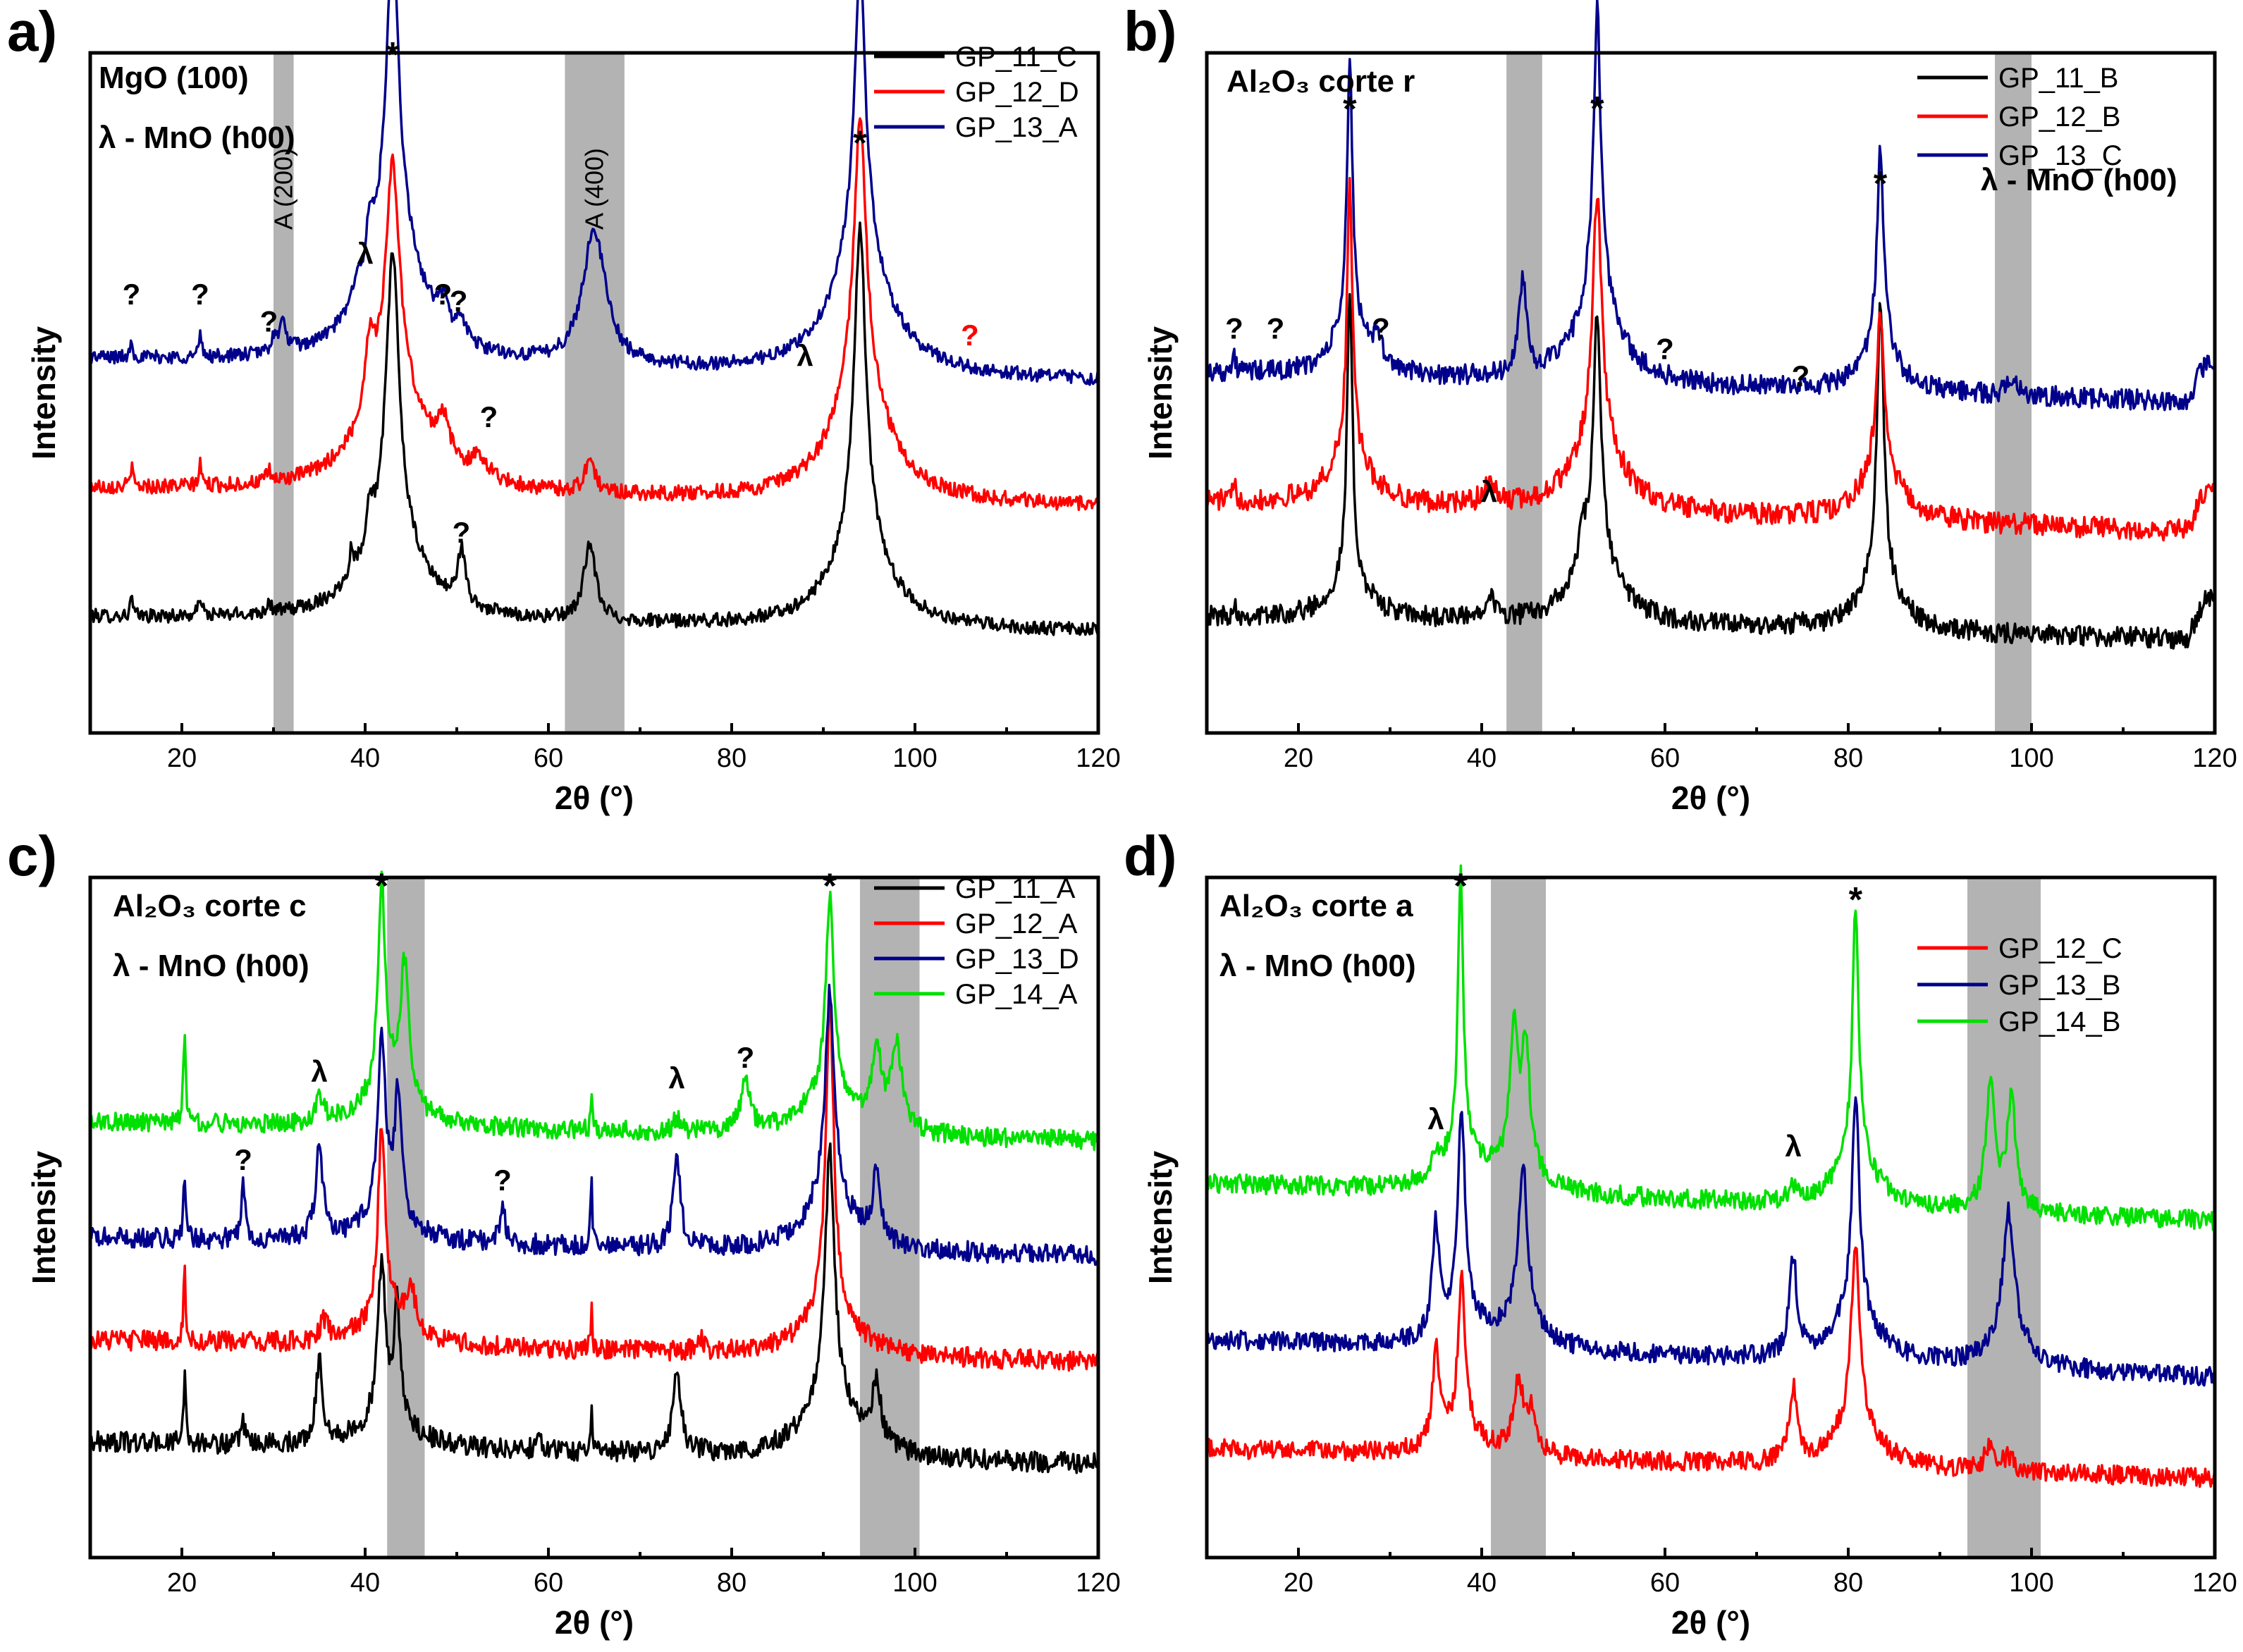  What do you see at coordinates (1710, 471) in the screenshot?
I see `series-line-GP_11_B` at bounding box center [1710, 471].